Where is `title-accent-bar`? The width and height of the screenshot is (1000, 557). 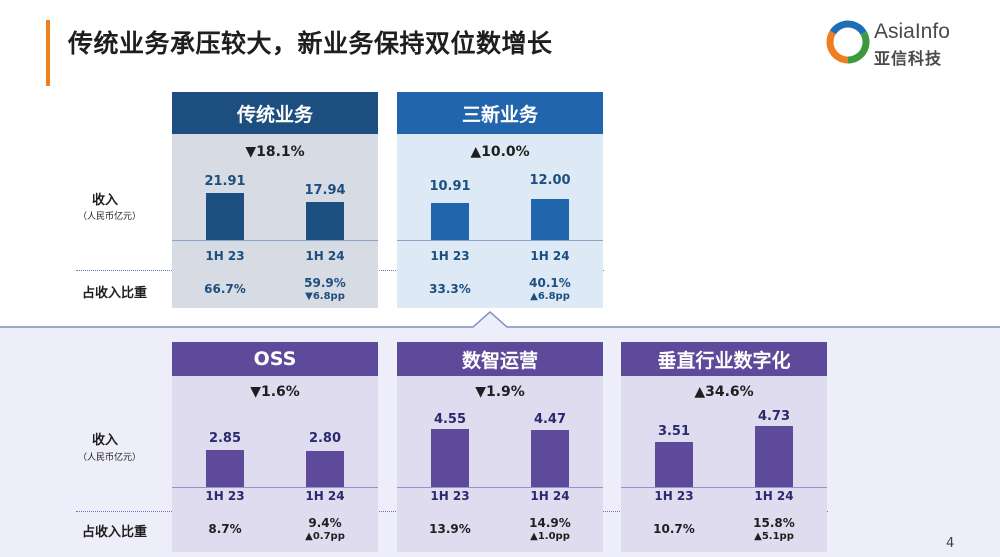 title-accent-bar is located at coordinates (48, 53).